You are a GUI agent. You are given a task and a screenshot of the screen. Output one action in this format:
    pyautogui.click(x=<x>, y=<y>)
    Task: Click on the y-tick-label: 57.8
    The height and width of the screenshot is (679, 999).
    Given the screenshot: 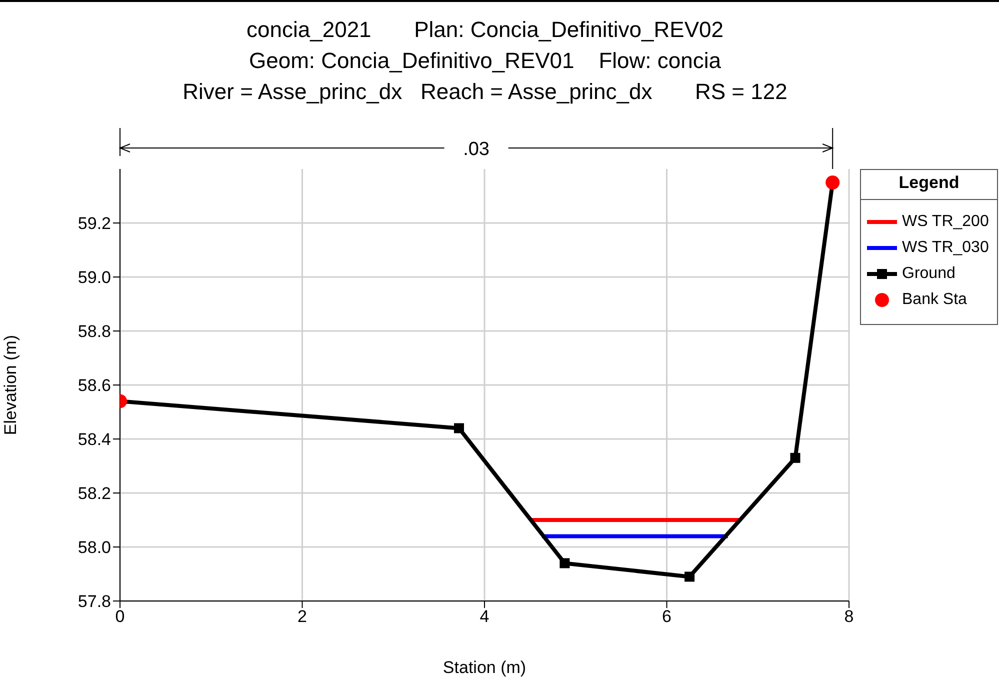 What is the action you would take?
    pyautogui.click(x=94, y=602)
    